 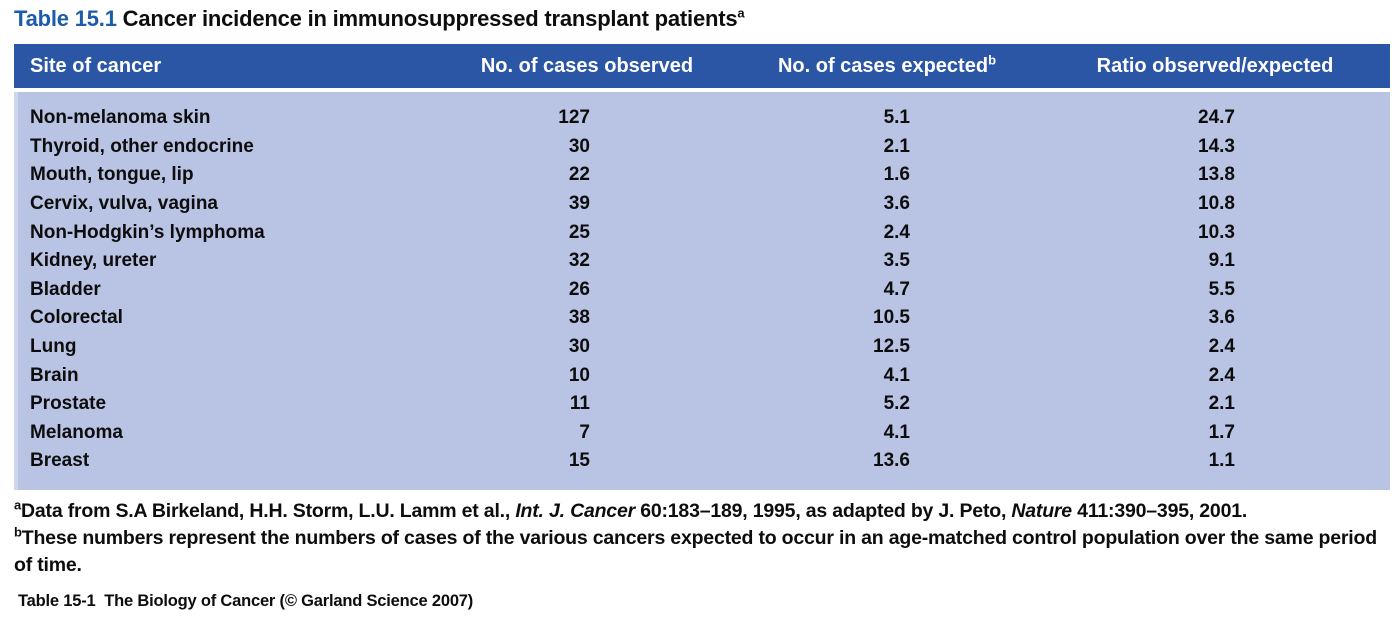 What do you see at coordinates (1221, 404) in the screenshot?
I see `cell-ratio: 2.1` at bounding box center [1221, 404].